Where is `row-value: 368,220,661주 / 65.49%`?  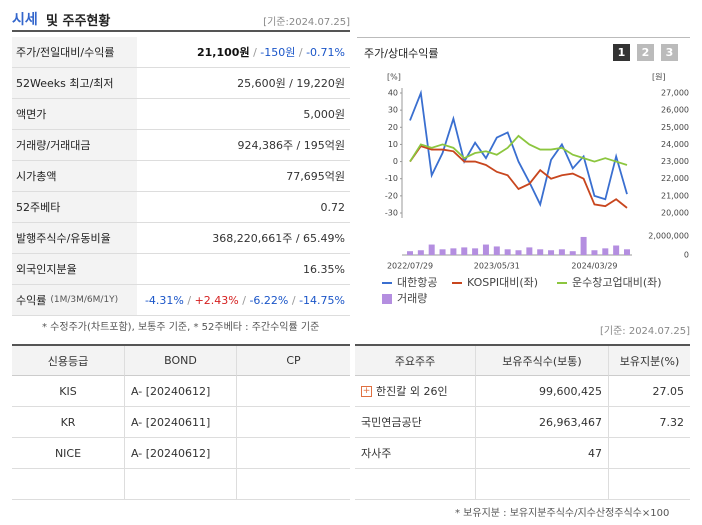
row-value: 368,220,661주 / 65.49% is located at coordinates (243, 238).